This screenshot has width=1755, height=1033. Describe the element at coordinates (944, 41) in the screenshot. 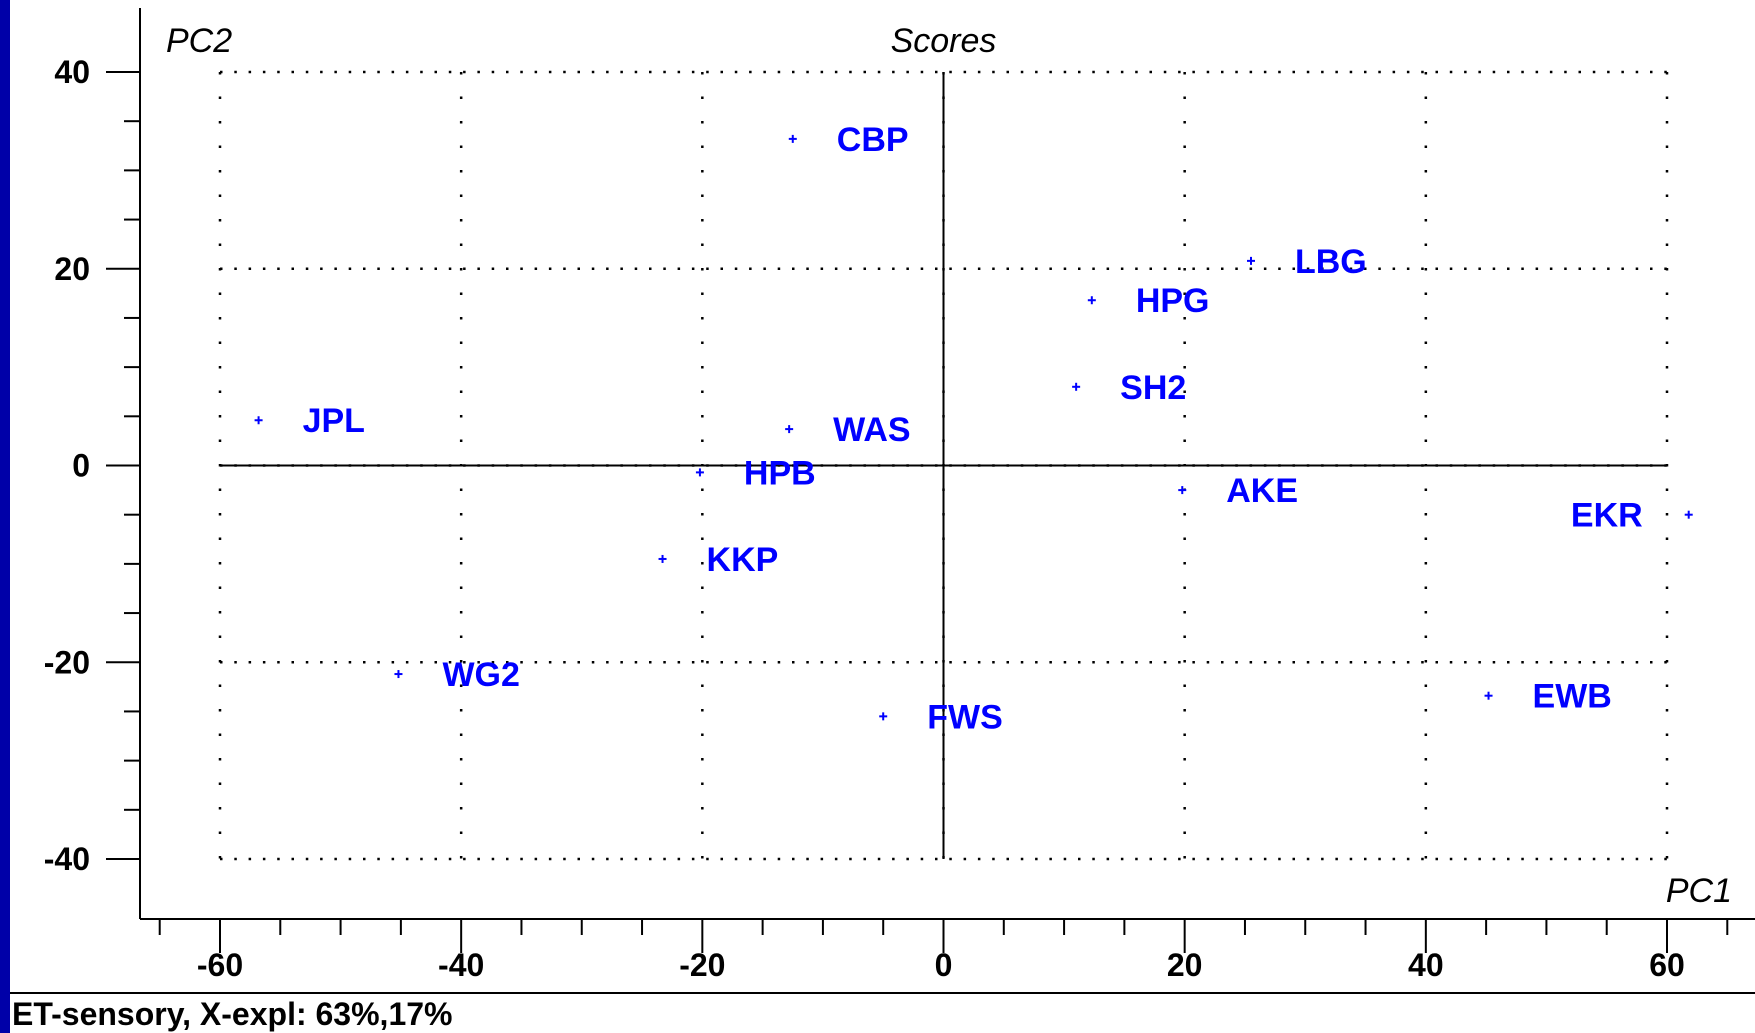

I see `chart-title: Scores` at that location.